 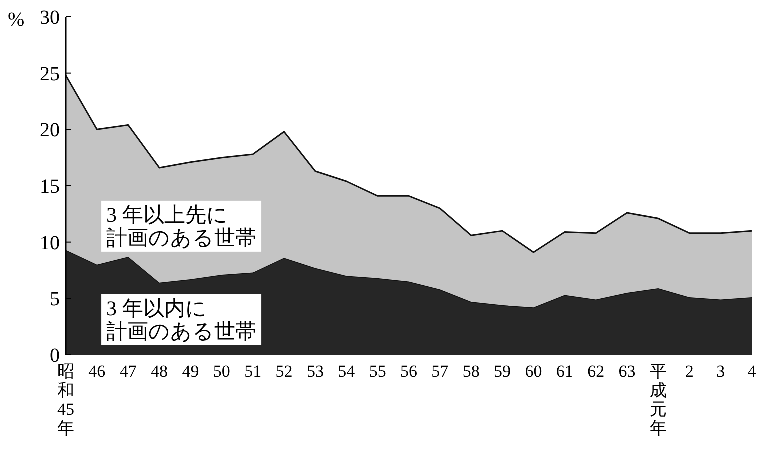 What do you see at coordinates (50, 74) in the screenshot?
I see `y-tick-label: 25` at bounding box center [50, 74].